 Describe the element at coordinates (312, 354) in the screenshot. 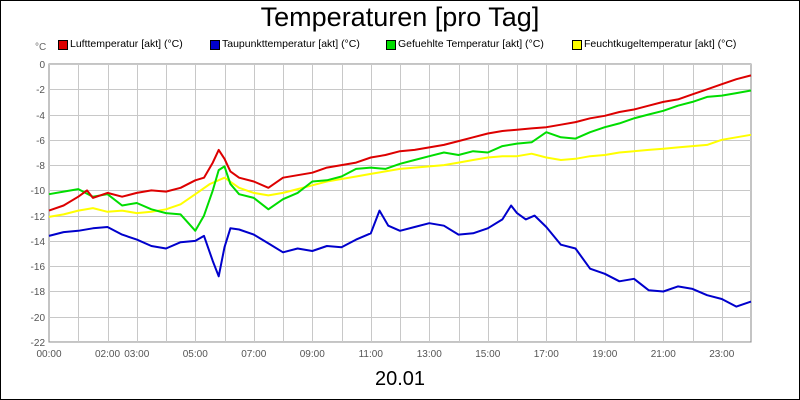

I see `x-tick-label: 09:00` at that location.